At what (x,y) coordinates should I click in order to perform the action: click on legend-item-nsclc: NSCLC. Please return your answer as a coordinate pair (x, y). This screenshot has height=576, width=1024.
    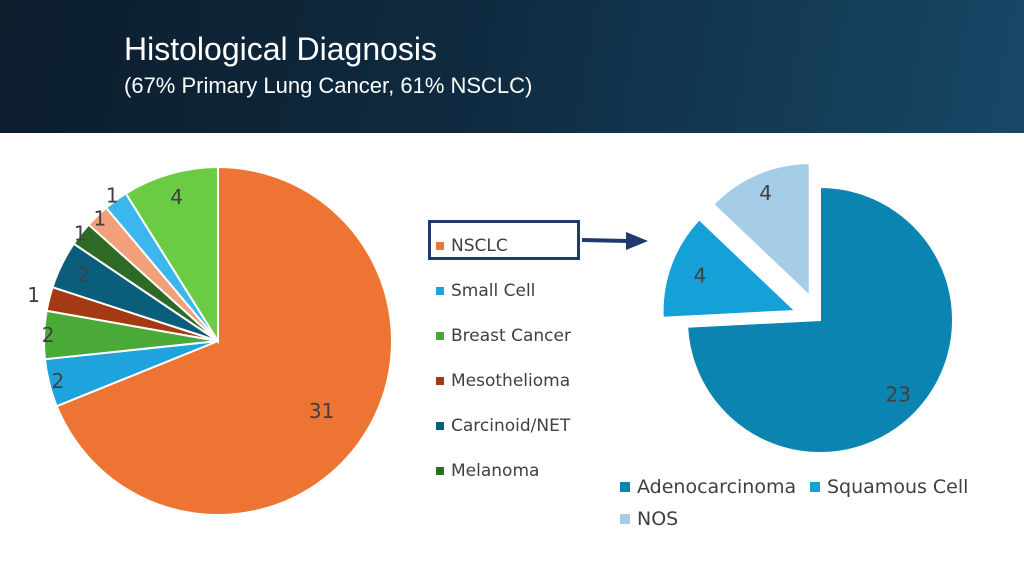
    Looking at the image, I should click on (472, 246).